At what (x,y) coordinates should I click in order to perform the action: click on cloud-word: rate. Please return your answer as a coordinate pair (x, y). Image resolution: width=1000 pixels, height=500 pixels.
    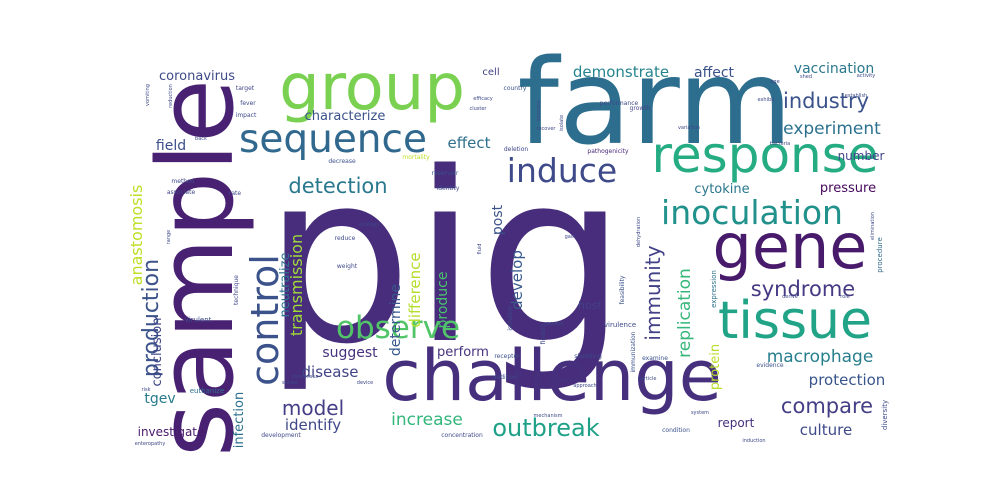
    Looking at the image, I should click on (235, 193).